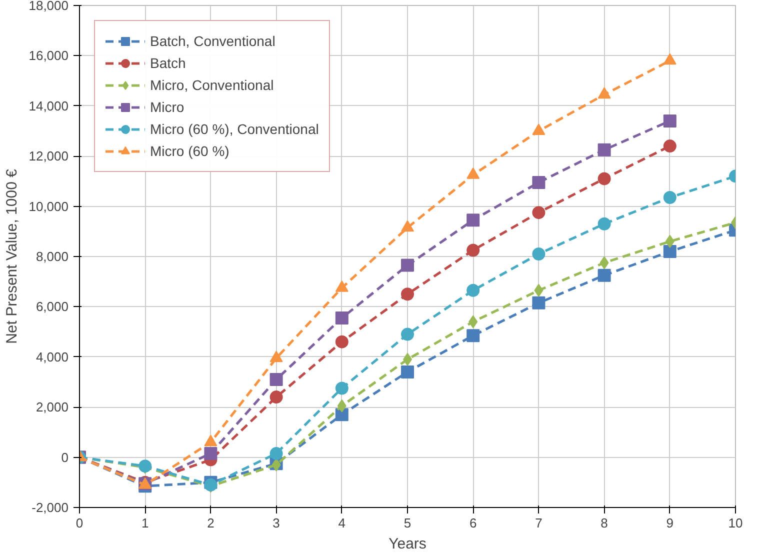  I want to click on x-tick-label: 4, so click(342, 523).